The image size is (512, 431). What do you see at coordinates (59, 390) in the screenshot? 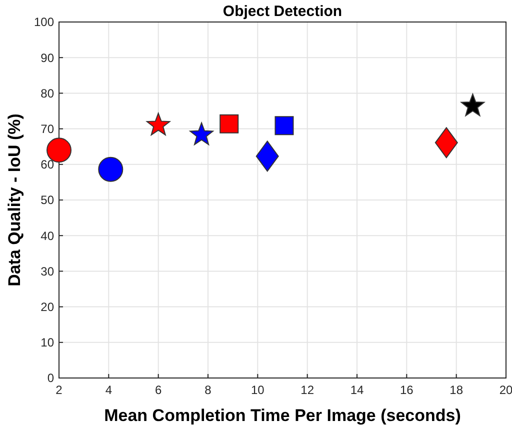
I see `x-tick-label: 2` at bounding box center [59, 390].